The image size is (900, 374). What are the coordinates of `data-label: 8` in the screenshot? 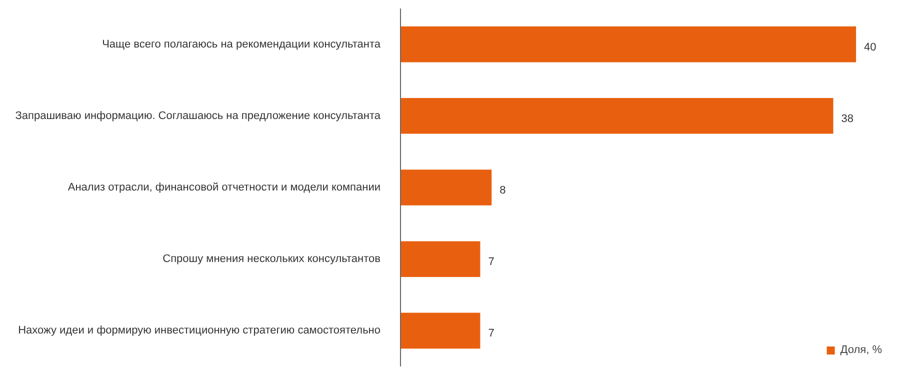 It's located at (503, 190).